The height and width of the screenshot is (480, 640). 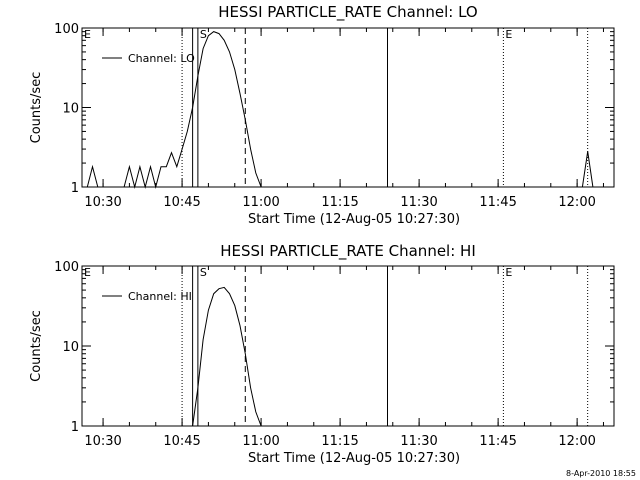 I want to click on timestamp-stamp: 8-Apr-2010 18:55, so click(x=601, y=473).